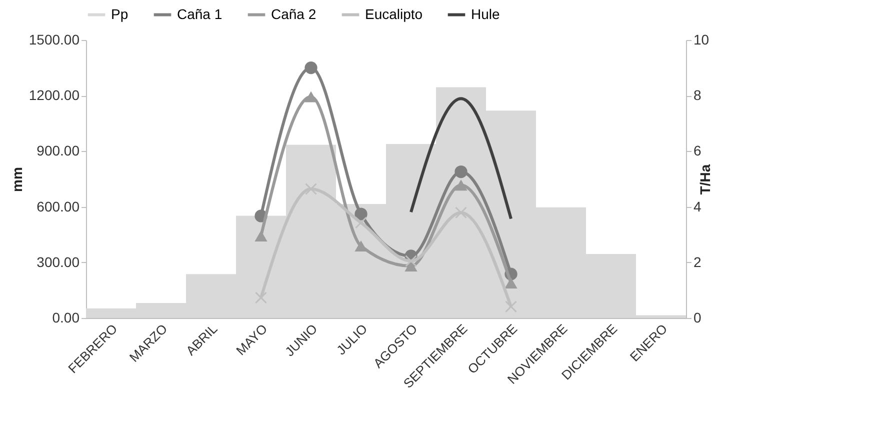 This screenshot has height=426, width=872. Describe the element at coordinates (66, 318) in the screenshot. I see `y-tick-label: 0.00` at that location.